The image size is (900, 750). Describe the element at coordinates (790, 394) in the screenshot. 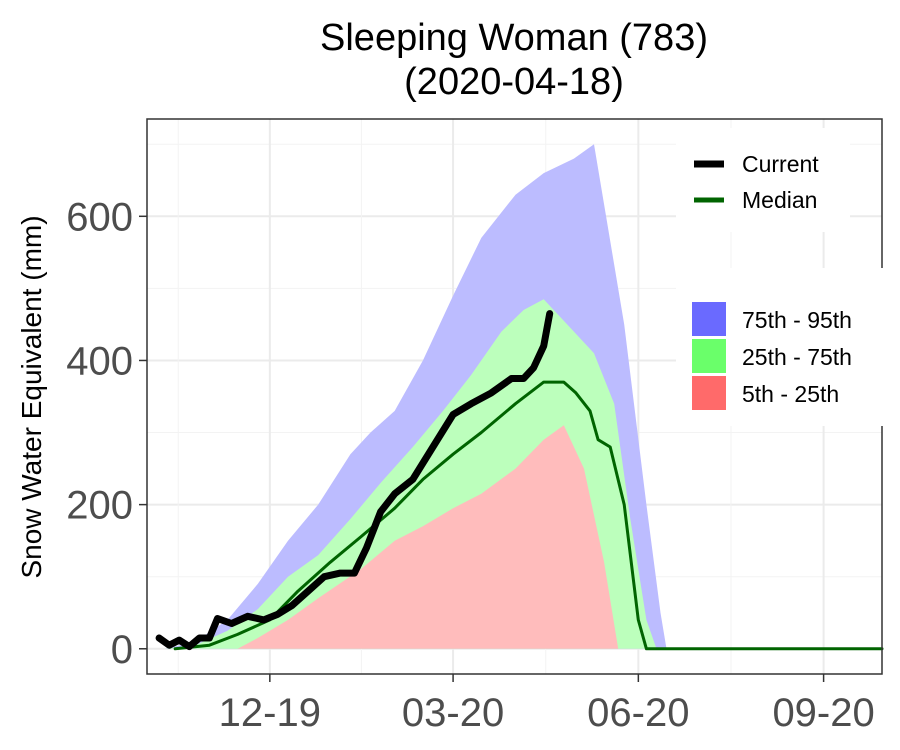

I see `legend-label-5th-25th: 5th - 25th` at that location.